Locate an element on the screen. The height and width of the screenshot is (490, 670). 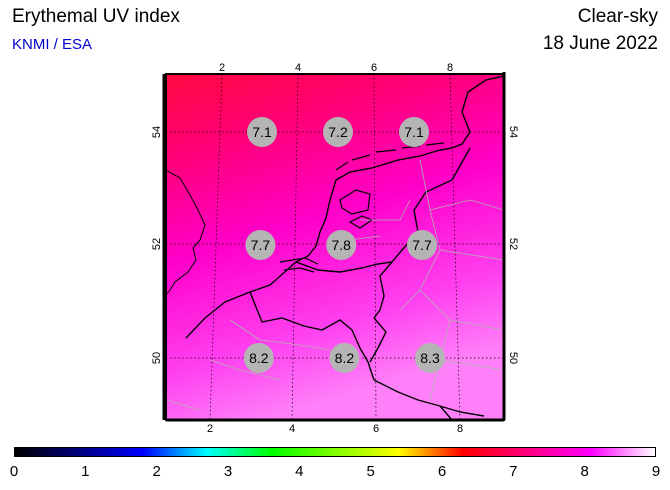
lat-label-left-50: 50 is located at coordinates (157, 358).